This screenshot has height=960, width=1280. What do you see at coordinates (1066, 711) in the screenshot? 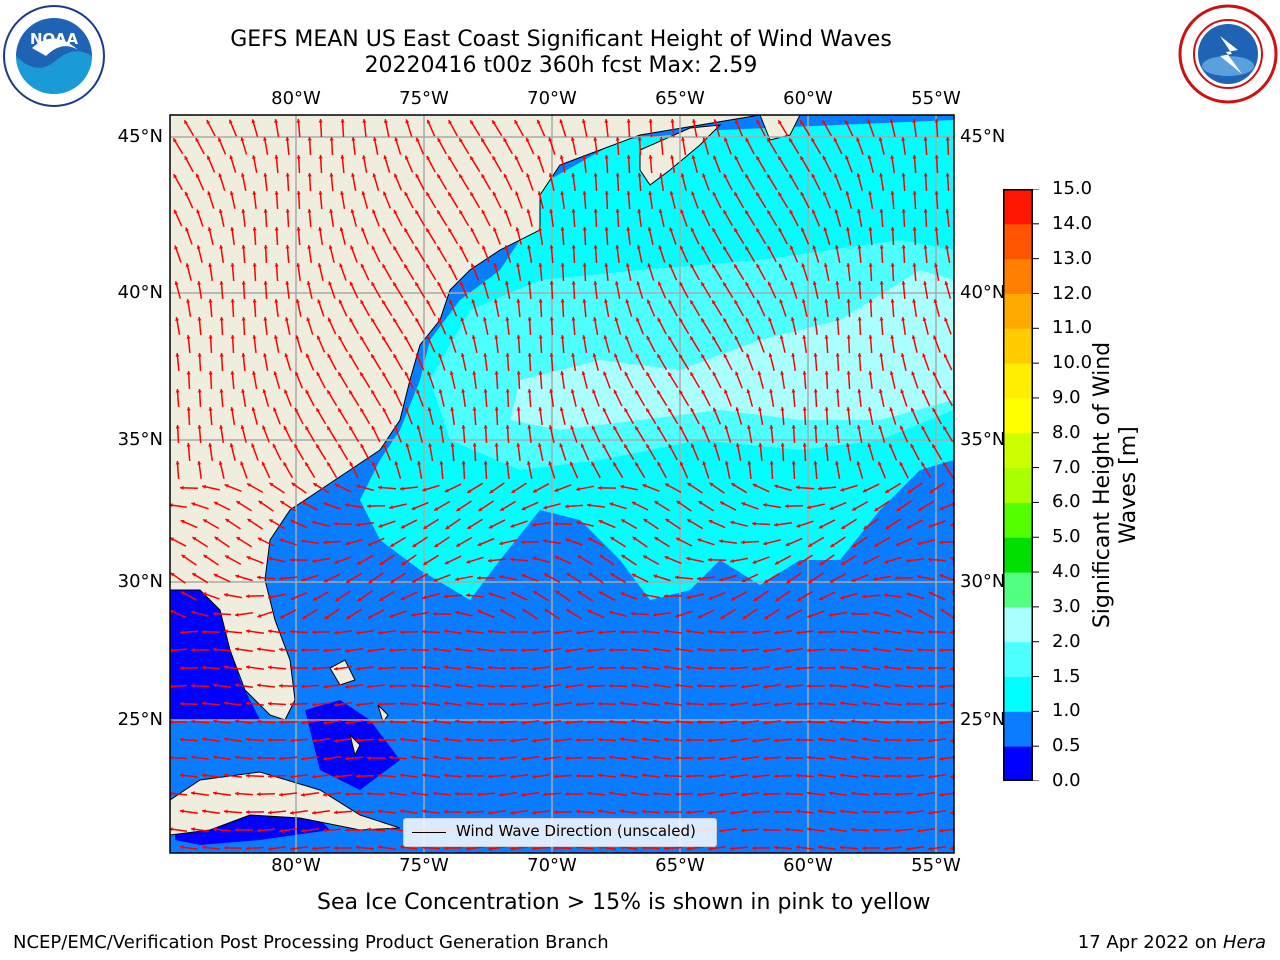
I see `colorbar-tick-label: 1.0` at bounding box center [1066, 711].